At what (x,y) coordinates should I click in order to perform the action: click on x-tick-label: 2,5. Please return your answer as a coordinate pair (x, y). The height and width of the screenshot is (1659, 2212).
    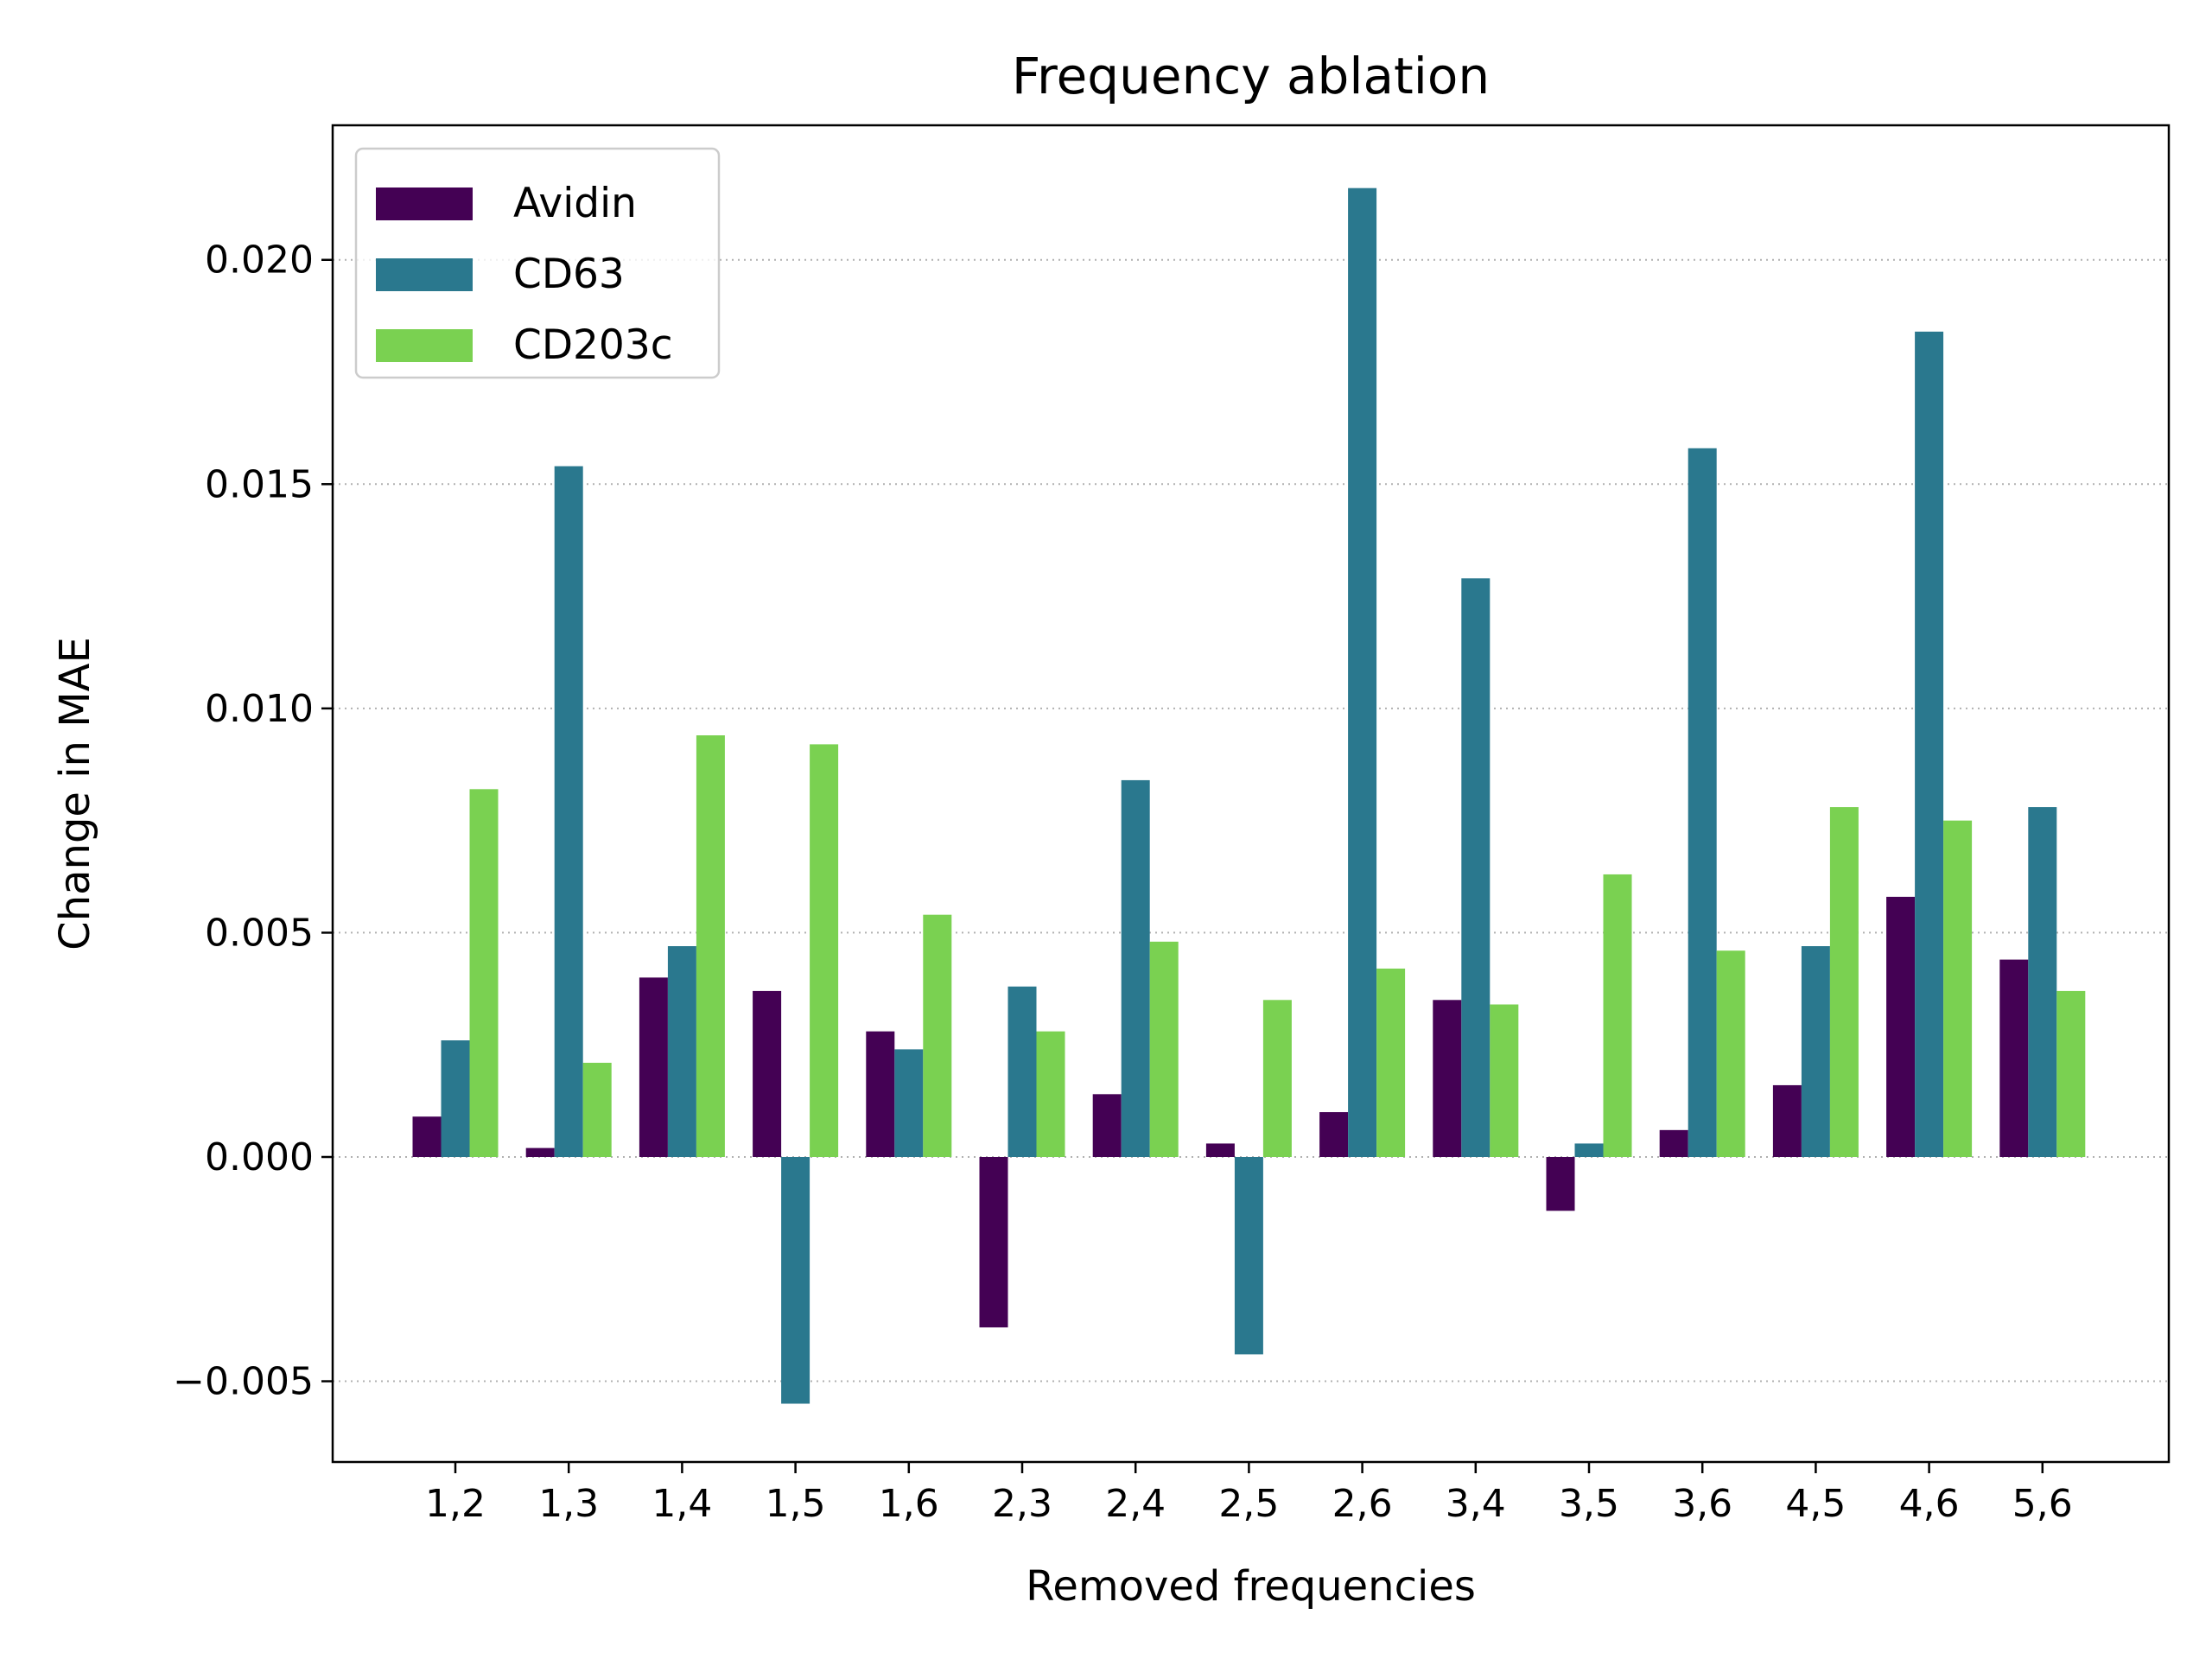
    Looking at the image, I should click on (1248, 1504).